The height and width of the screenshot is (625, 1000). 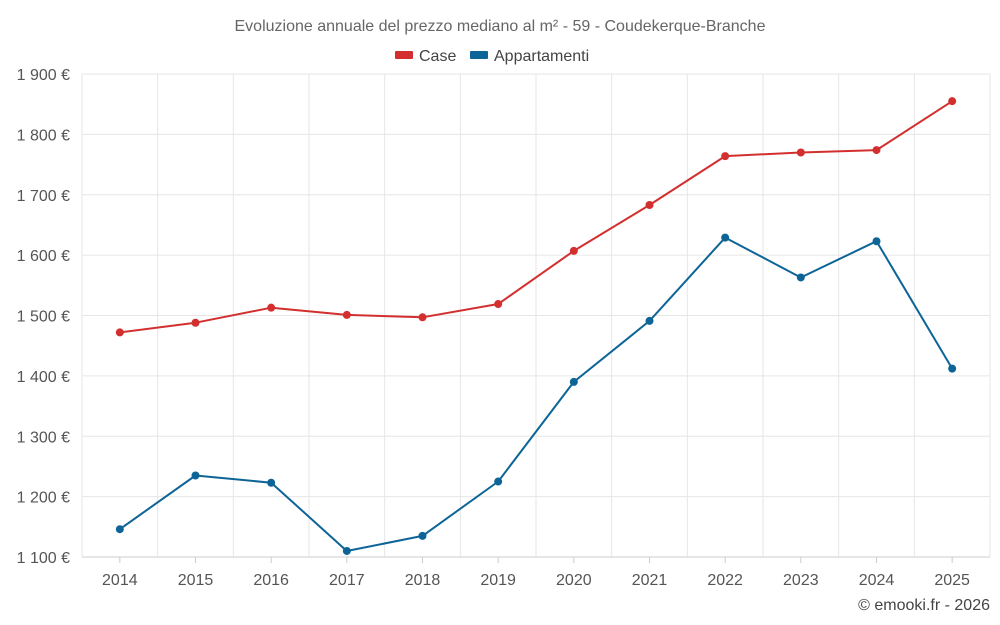 What do you see at coordinates (801, 580) in the screenshot?
I see `x-tick-label: 2023` at bounding box center [801, 580].